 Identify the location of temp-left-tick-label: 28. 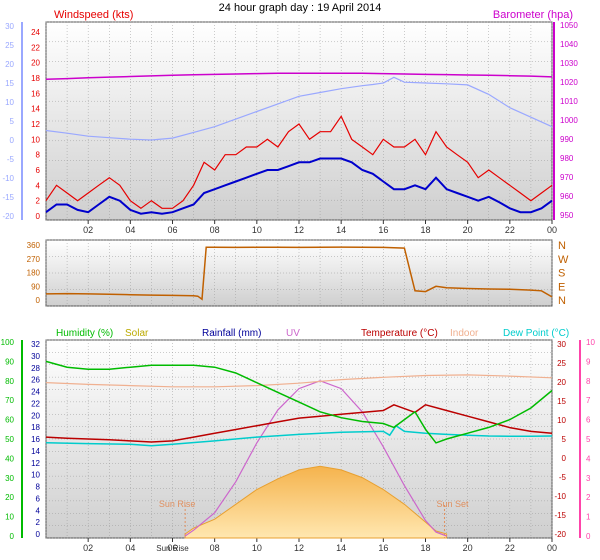
(35, 368).